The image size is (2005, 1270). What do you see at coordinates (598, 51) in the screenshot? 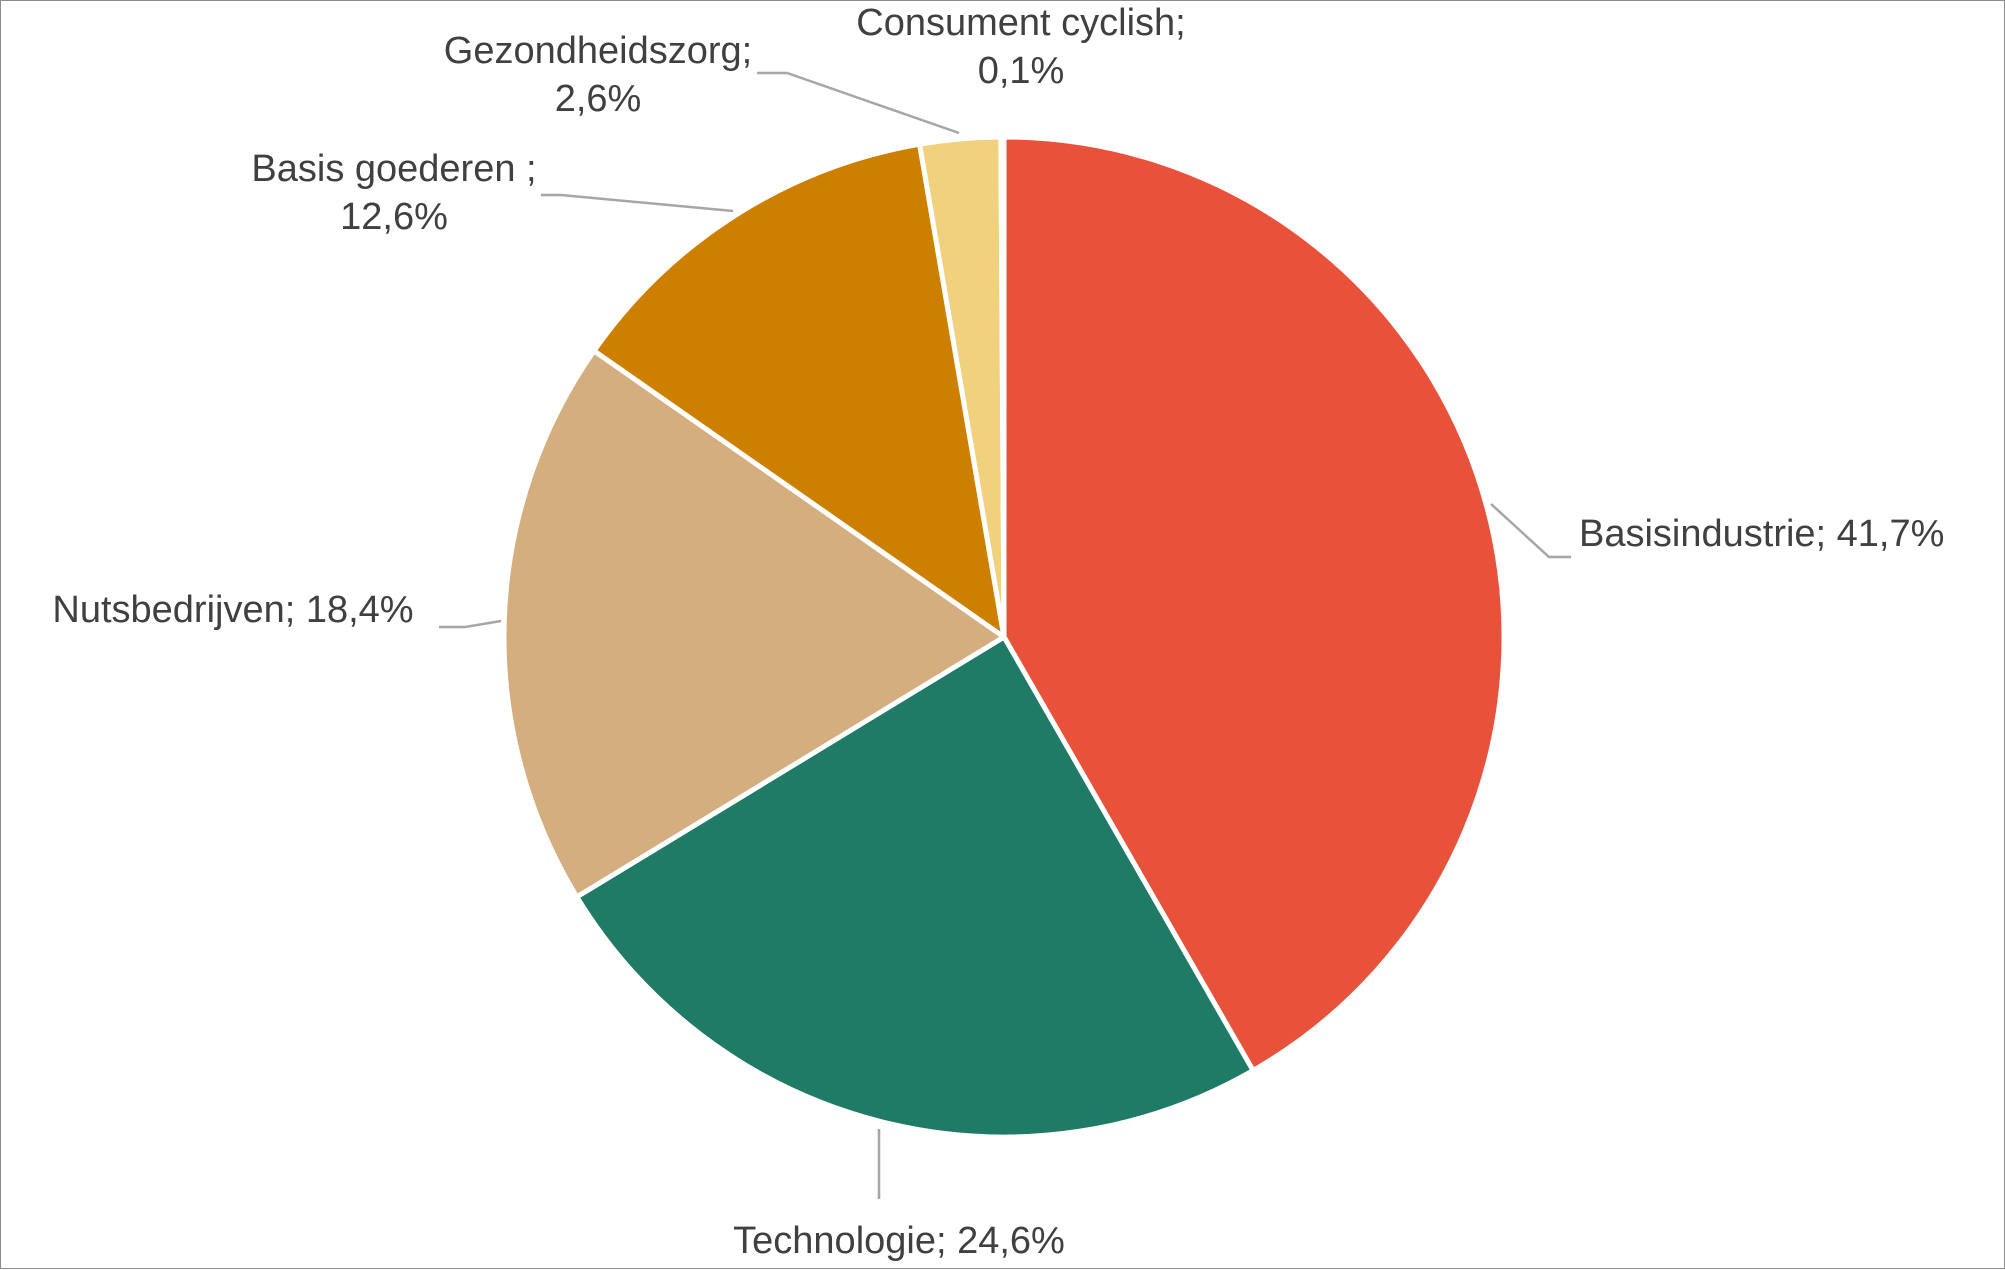
I see `data-label-4-line1: Gezondheidszorg;` at bounding box center [598, 51].